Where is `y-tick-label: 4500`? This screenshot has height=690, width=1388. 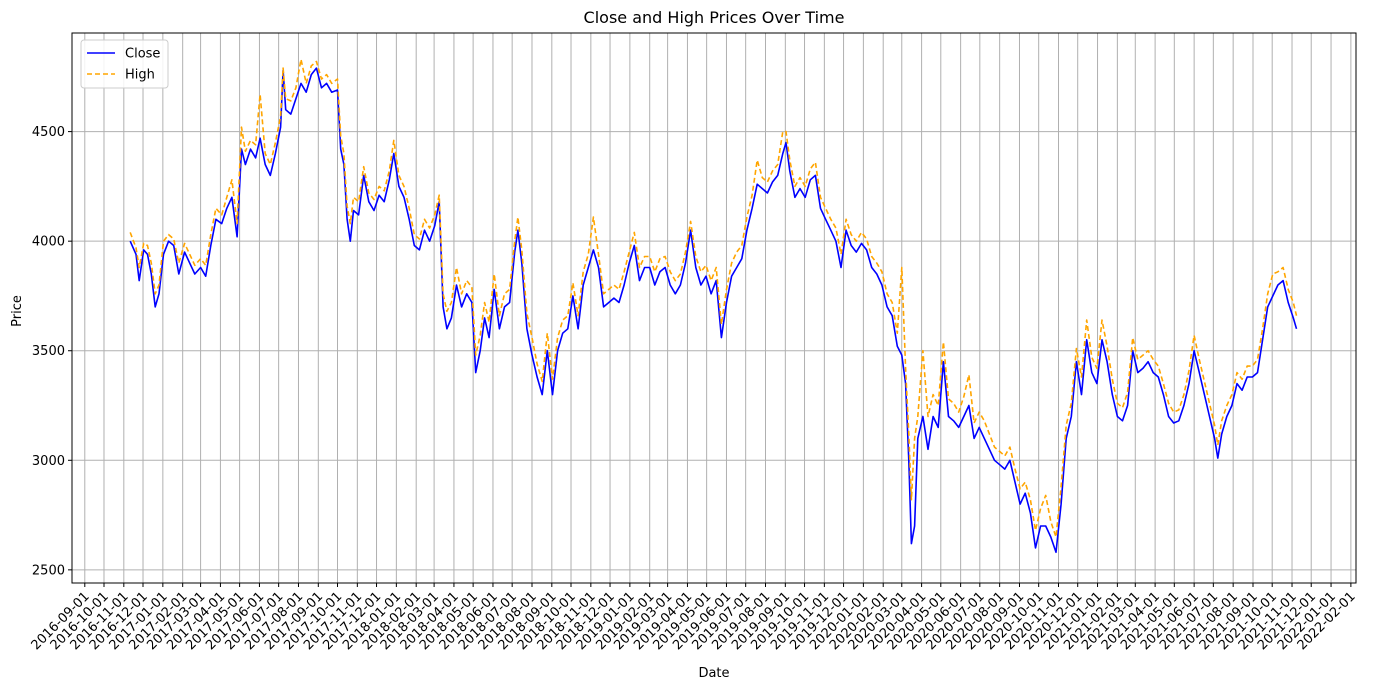 y-tick-label: 4500 is located at coordinates (48, 132).